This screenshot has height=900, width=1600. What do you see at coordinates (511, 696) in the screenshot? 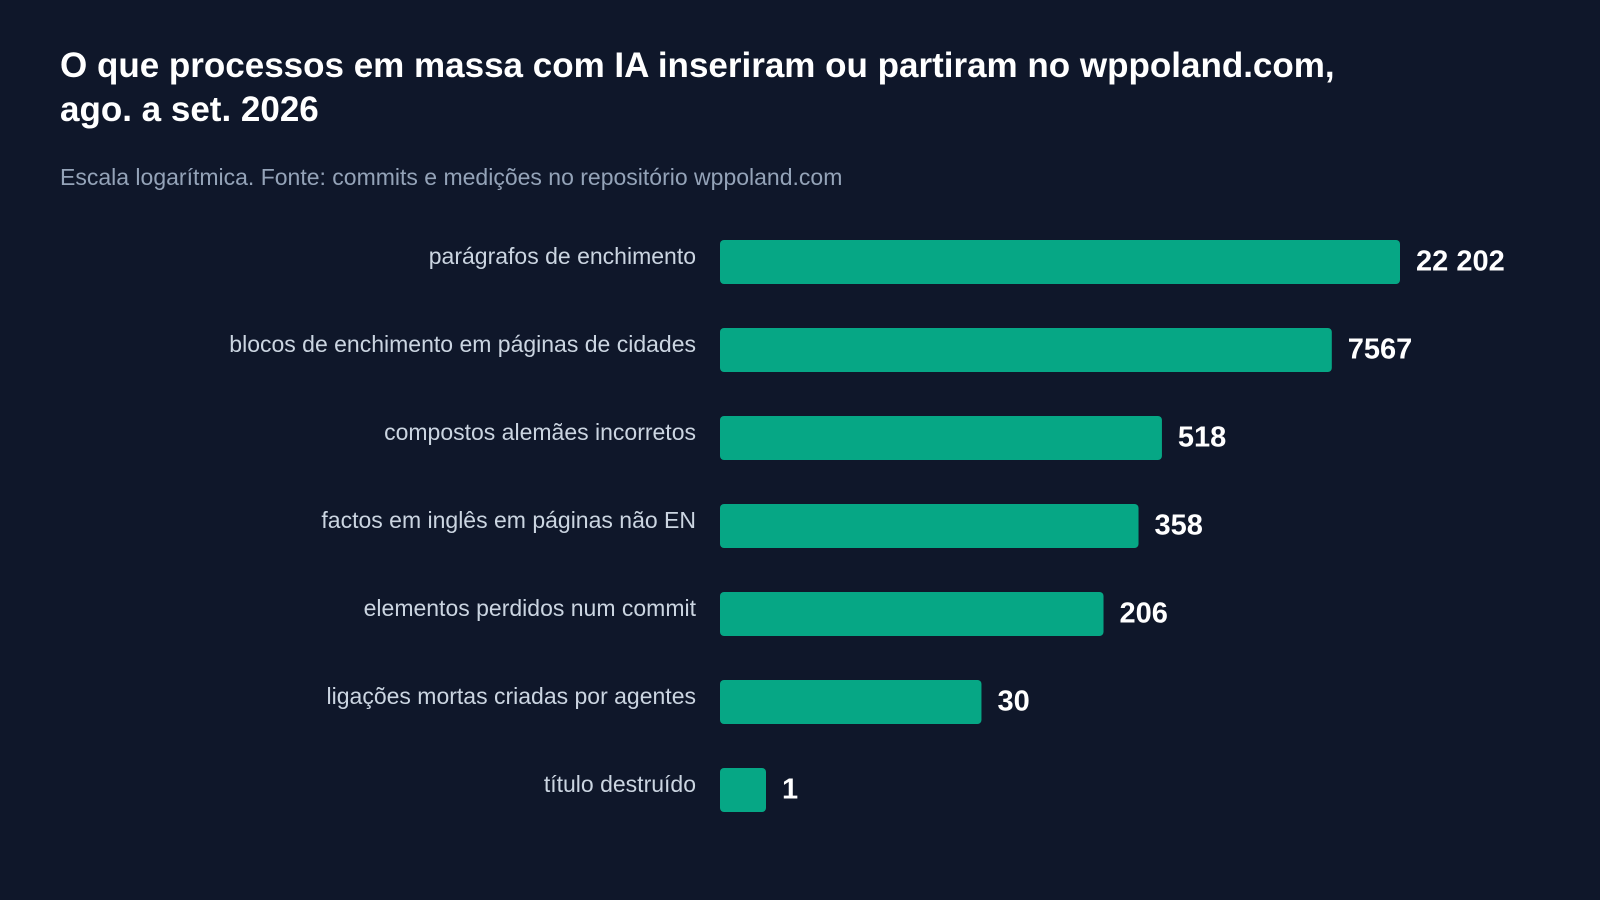
I see `category-label: ligações mortas criadas por agentes` at bounding box center [511, 696].